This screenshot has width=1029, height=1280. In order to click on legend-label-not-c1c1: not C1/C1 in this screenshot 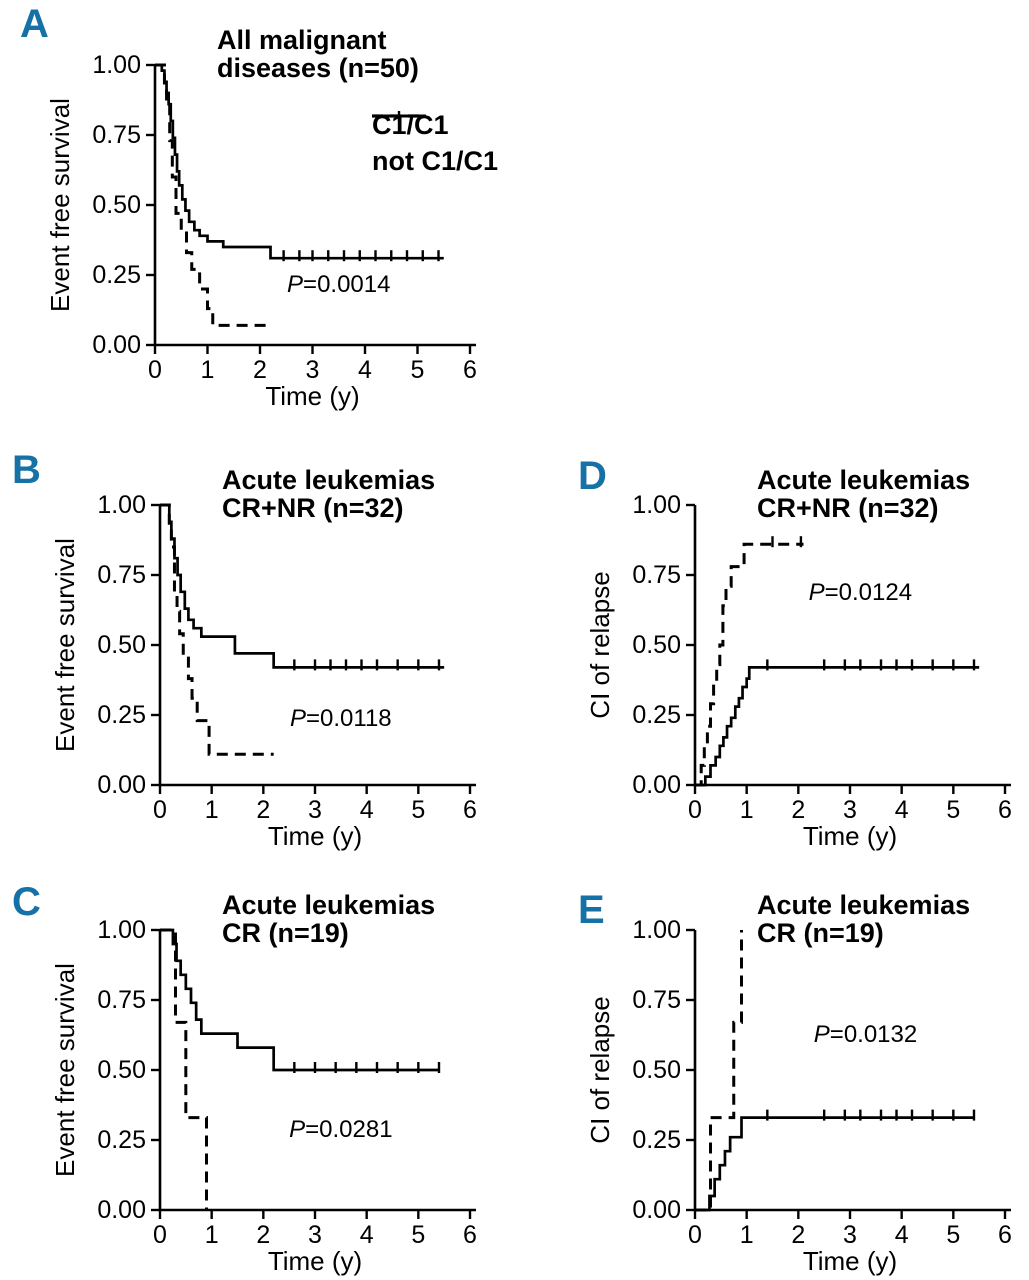, I will do `click(435, 160)`.